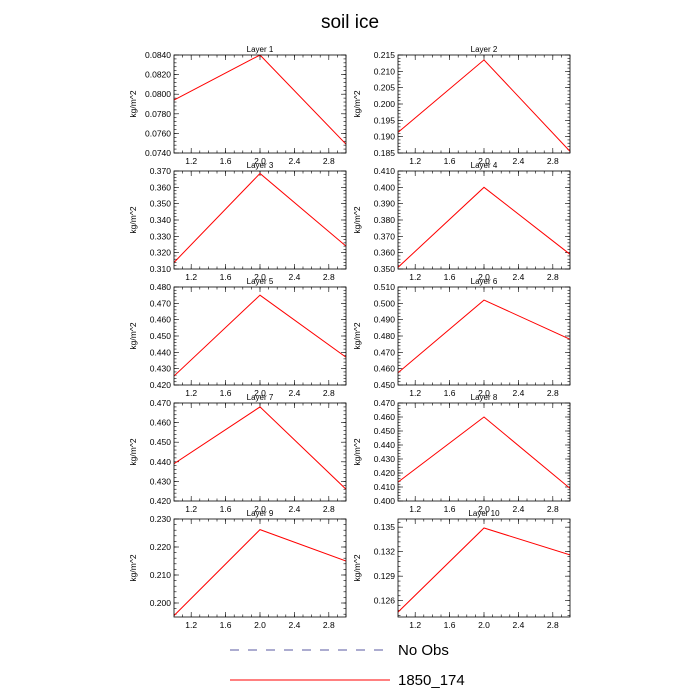 This screenshot has height=700, width=700. What do you see at coordinates (260, 281) in the screenshot?
I see `panel-title: Layer 5` at bounding box center [260, 281].